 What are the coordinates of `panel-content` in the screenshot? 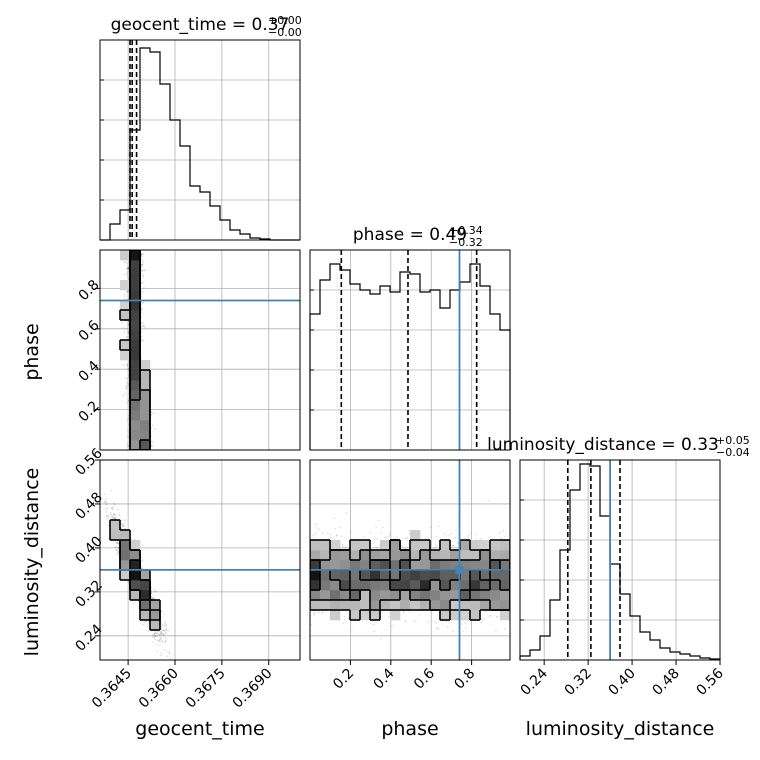 It's located at (200, 560).